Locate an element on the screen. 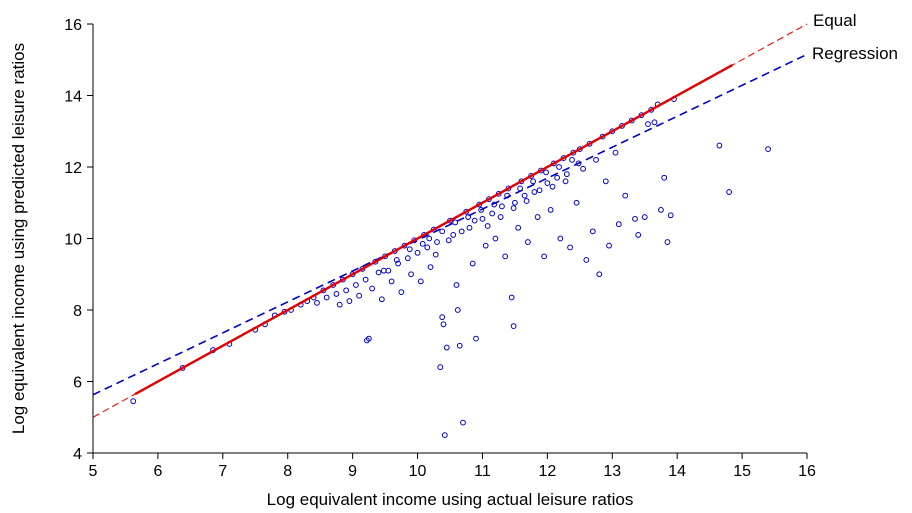  legend-label-regression: Regression is located at coordinates (855, 53).